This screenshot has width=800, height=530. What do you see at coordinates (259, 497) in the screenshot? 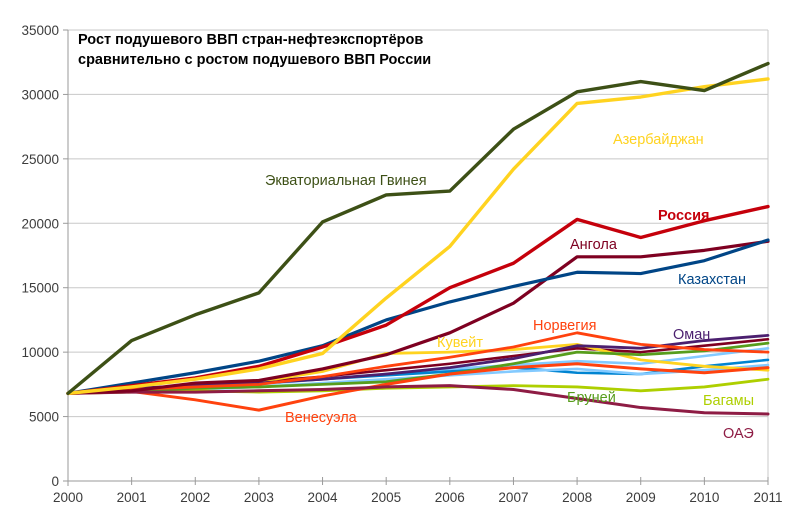
I see `x-axis-label-2003: 2003` at bounding box center [259, 497].